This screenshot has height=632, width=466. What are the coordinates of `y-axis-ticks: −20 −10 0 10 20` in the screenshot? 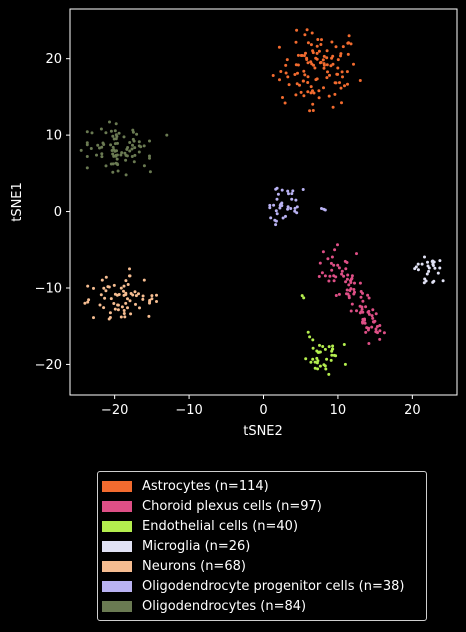 It's located at (52, 212).